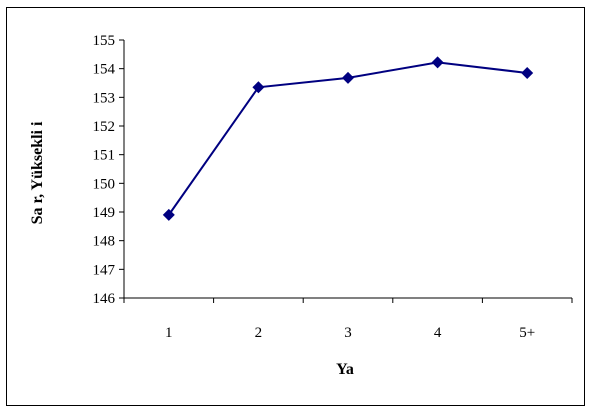 This screenshot has height=414, width=593. Describe the element at coordinates (104, 127) in the screenshot. I see `y-tick-label: 152` at that location.